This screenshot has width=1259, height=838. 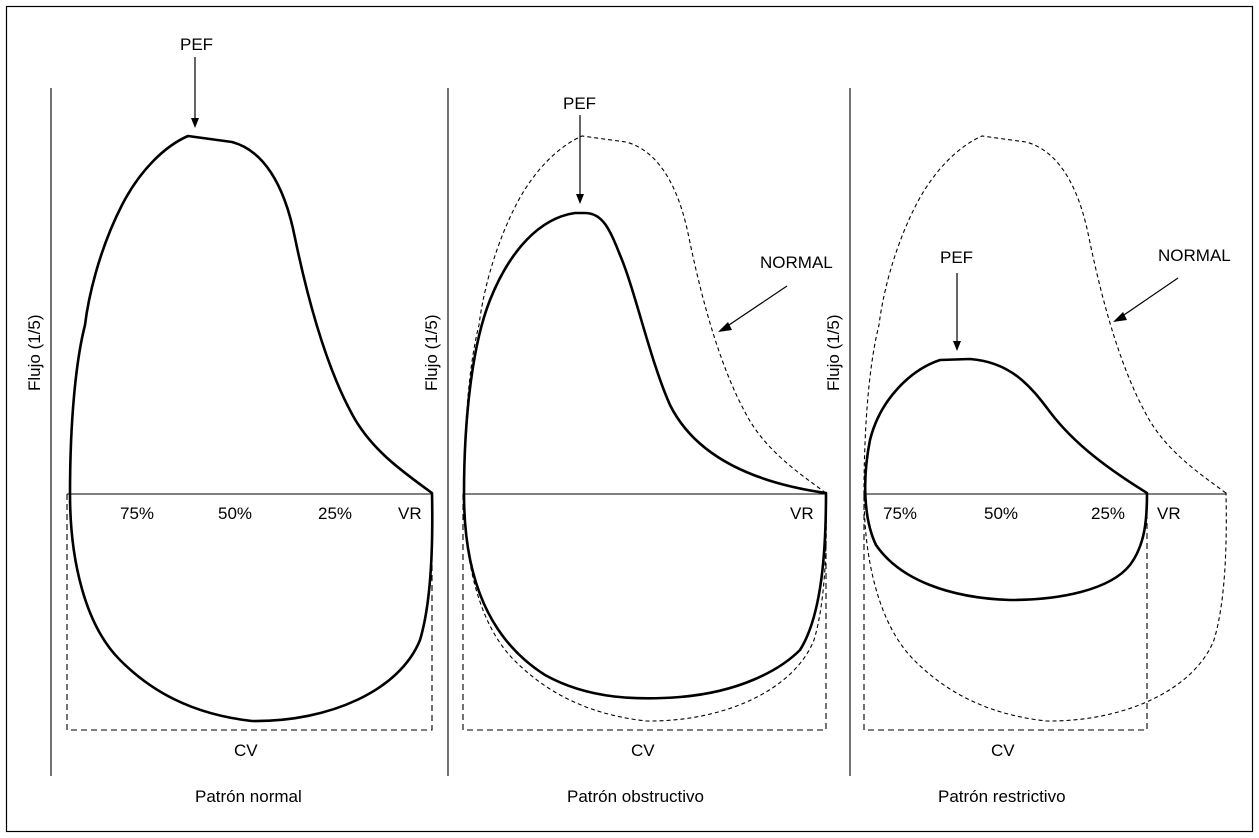 What do you see at coordinates (248, 796) in the screenshot?
I see `panel-caption: Patrón normal` at bounding box center [248, 796].